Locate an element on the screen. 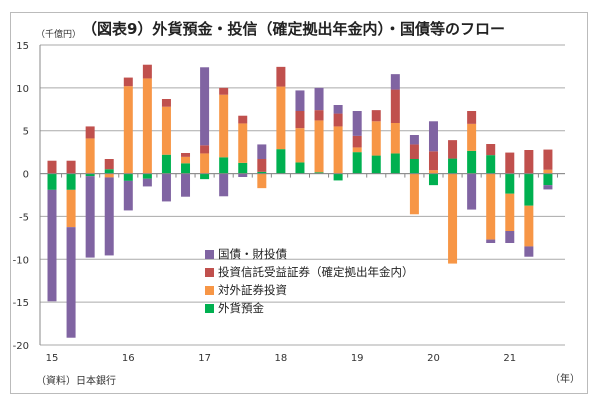 The image size is (600, 400). y-tick-label: -20 is located at coordinates (21, 346).